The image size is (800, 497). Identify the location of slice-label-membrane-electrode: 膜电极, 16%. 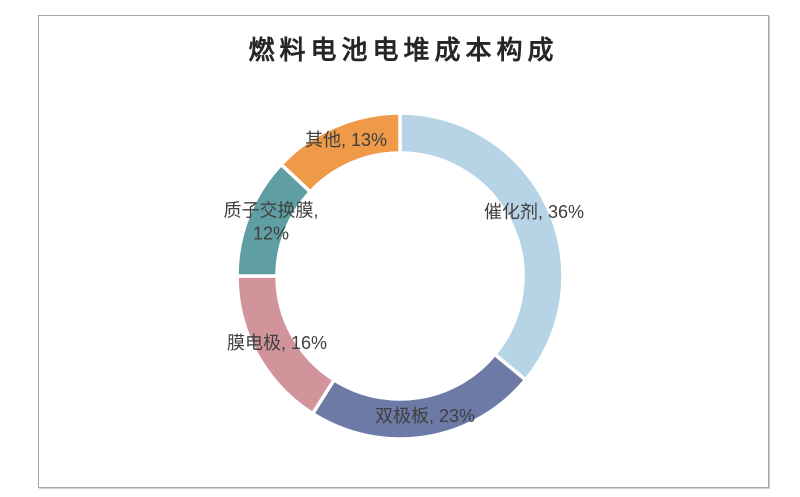
(277, 343).